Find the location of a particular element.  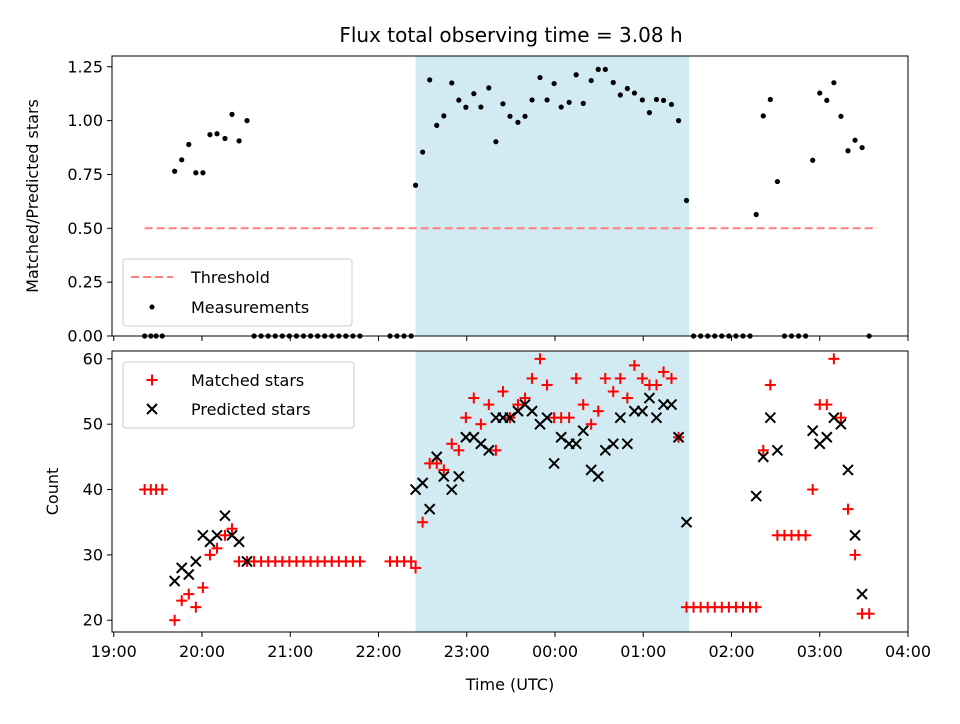

x-tick-label: 21:00 is located at coordinates (290, 651).